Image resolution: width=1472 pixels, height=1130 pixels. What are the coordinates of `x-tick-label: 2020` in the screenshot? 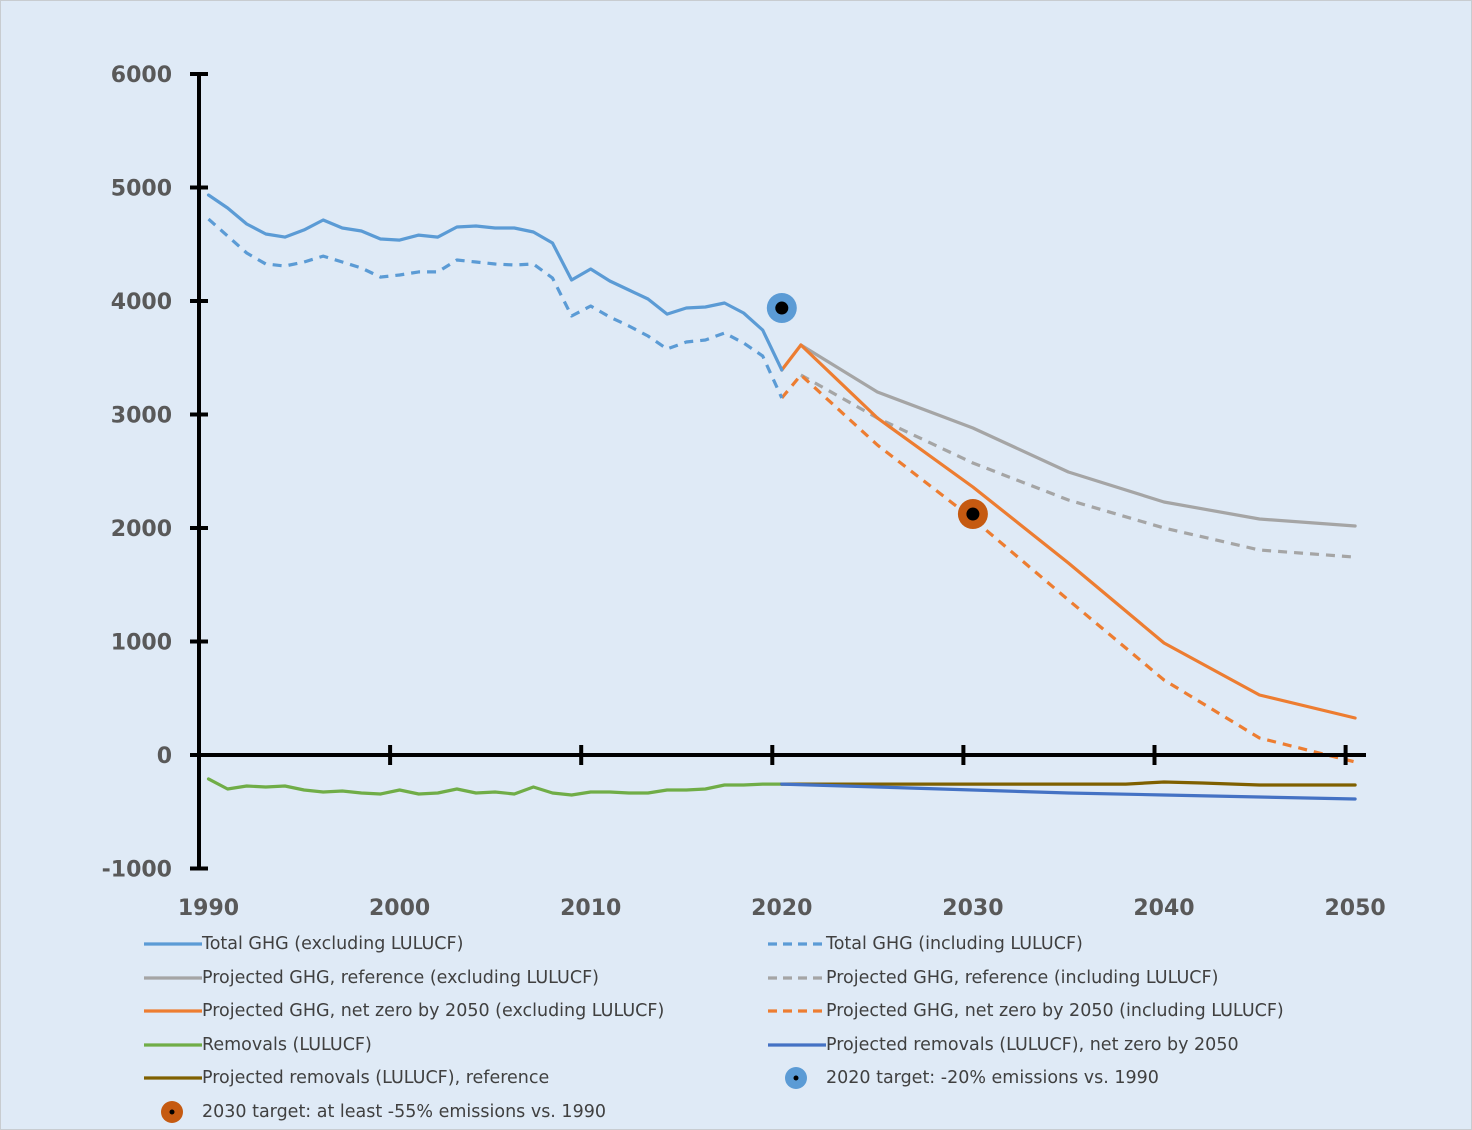 It's located at (781, 908).